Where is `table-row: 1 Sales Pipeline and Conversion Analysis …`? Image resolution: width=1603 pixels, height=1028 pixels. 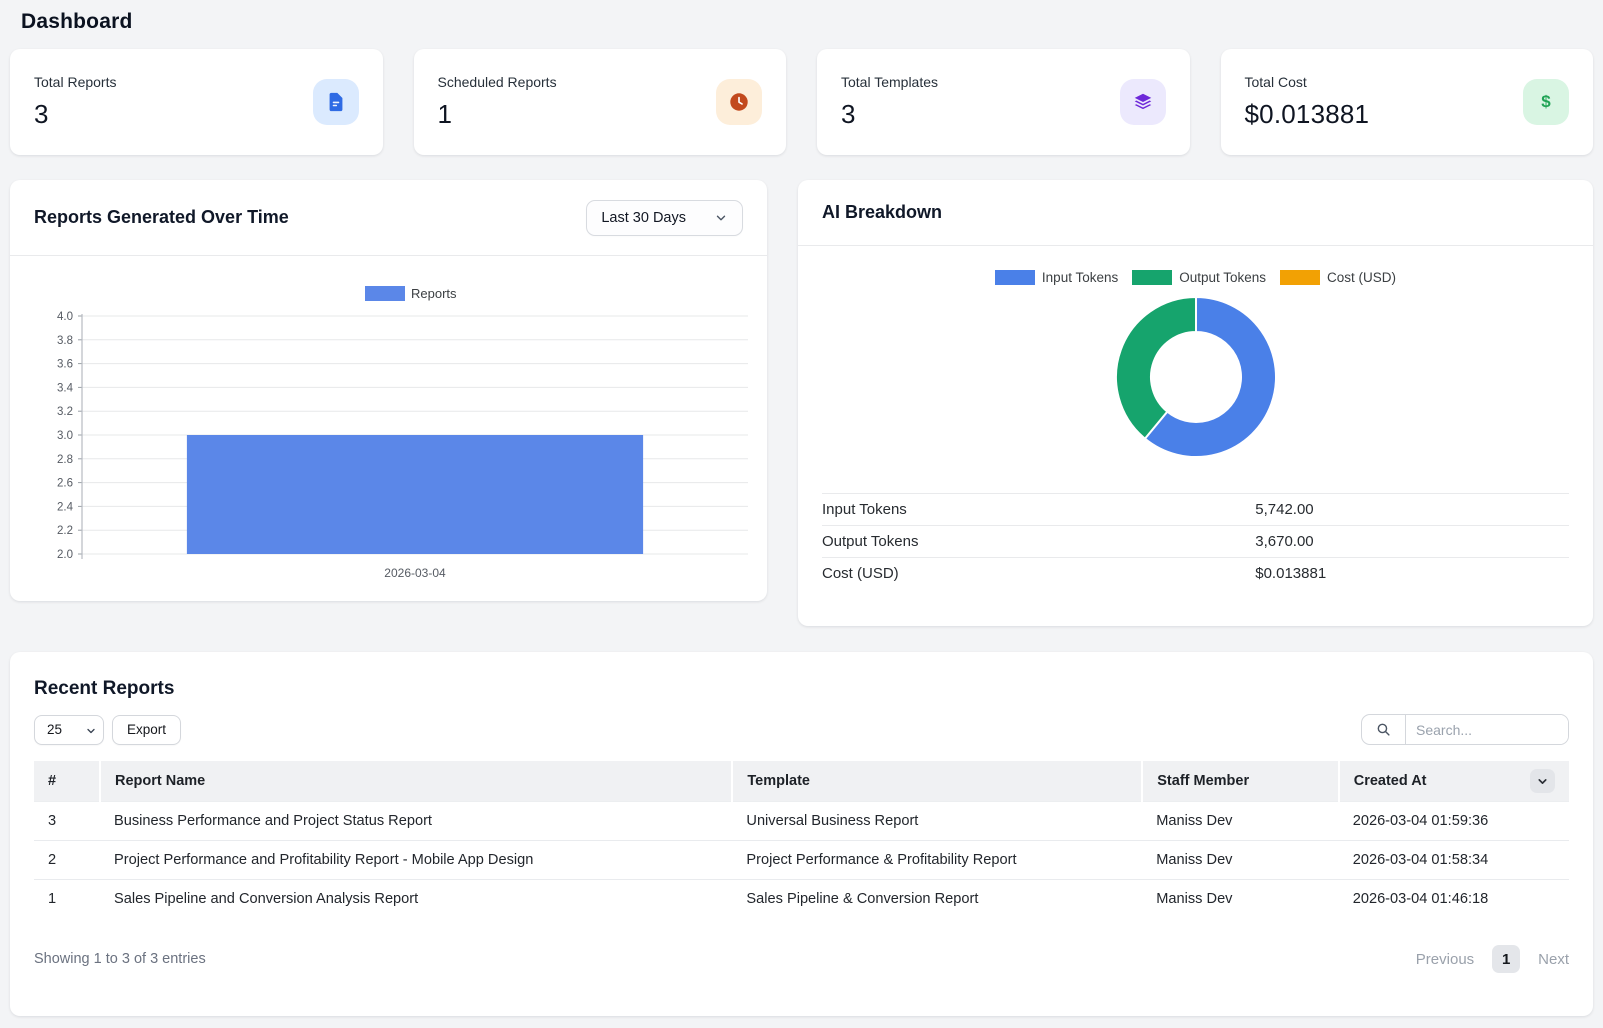
table-row: 1 Sales Pipeline and Conversion Analysis … is located at coordinates (801, 898).